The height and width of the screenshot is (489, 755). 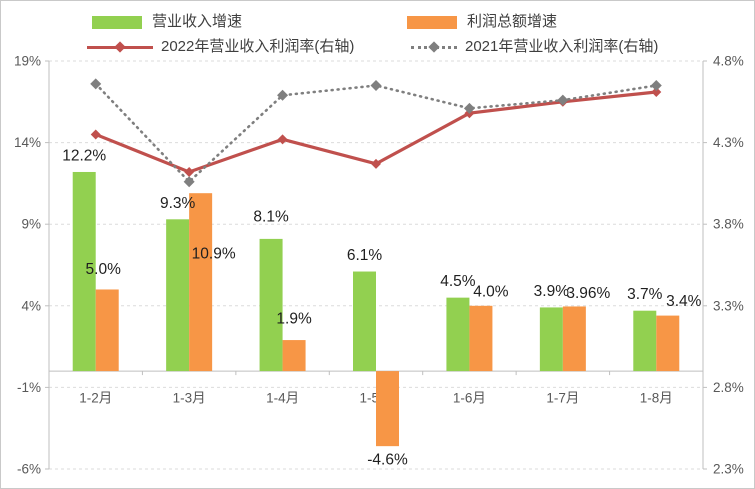 What do you see at coordinates (189, 398) in the screenshot?
I see `category-label: 1-3月` at bounding box center [189, 398].